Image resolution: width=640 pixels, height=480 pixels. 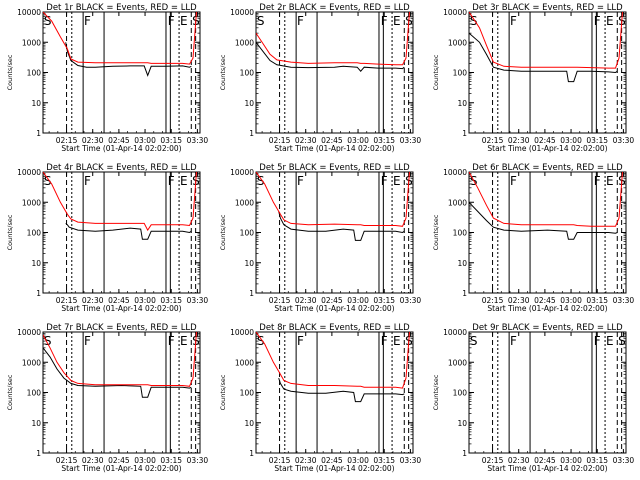 I want to click on event-marker: E, so click(x=184, y=21).